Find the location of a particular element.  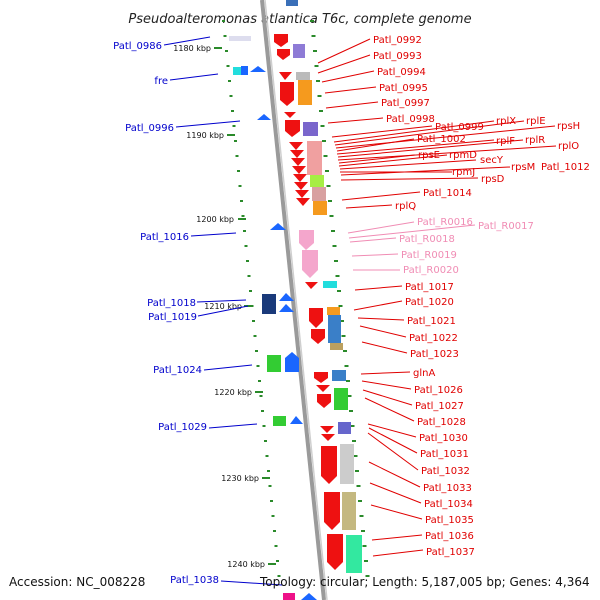

gene-label: Patl_R0016 is located at coordinates (445, 222).